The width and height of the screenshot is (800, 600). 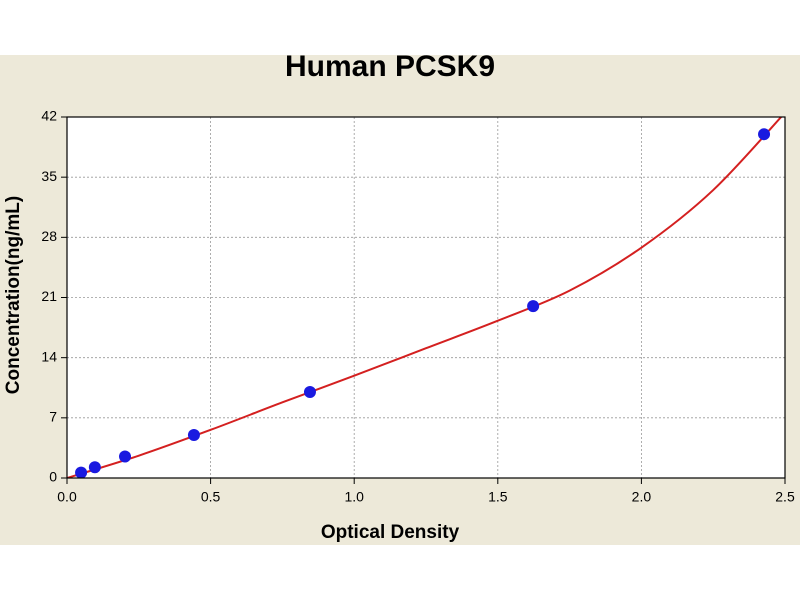 What do you see at coordinates (67, 497) in the screenshot?
I see `x-tick-label: 0.0` at bounding box center [67, 497].